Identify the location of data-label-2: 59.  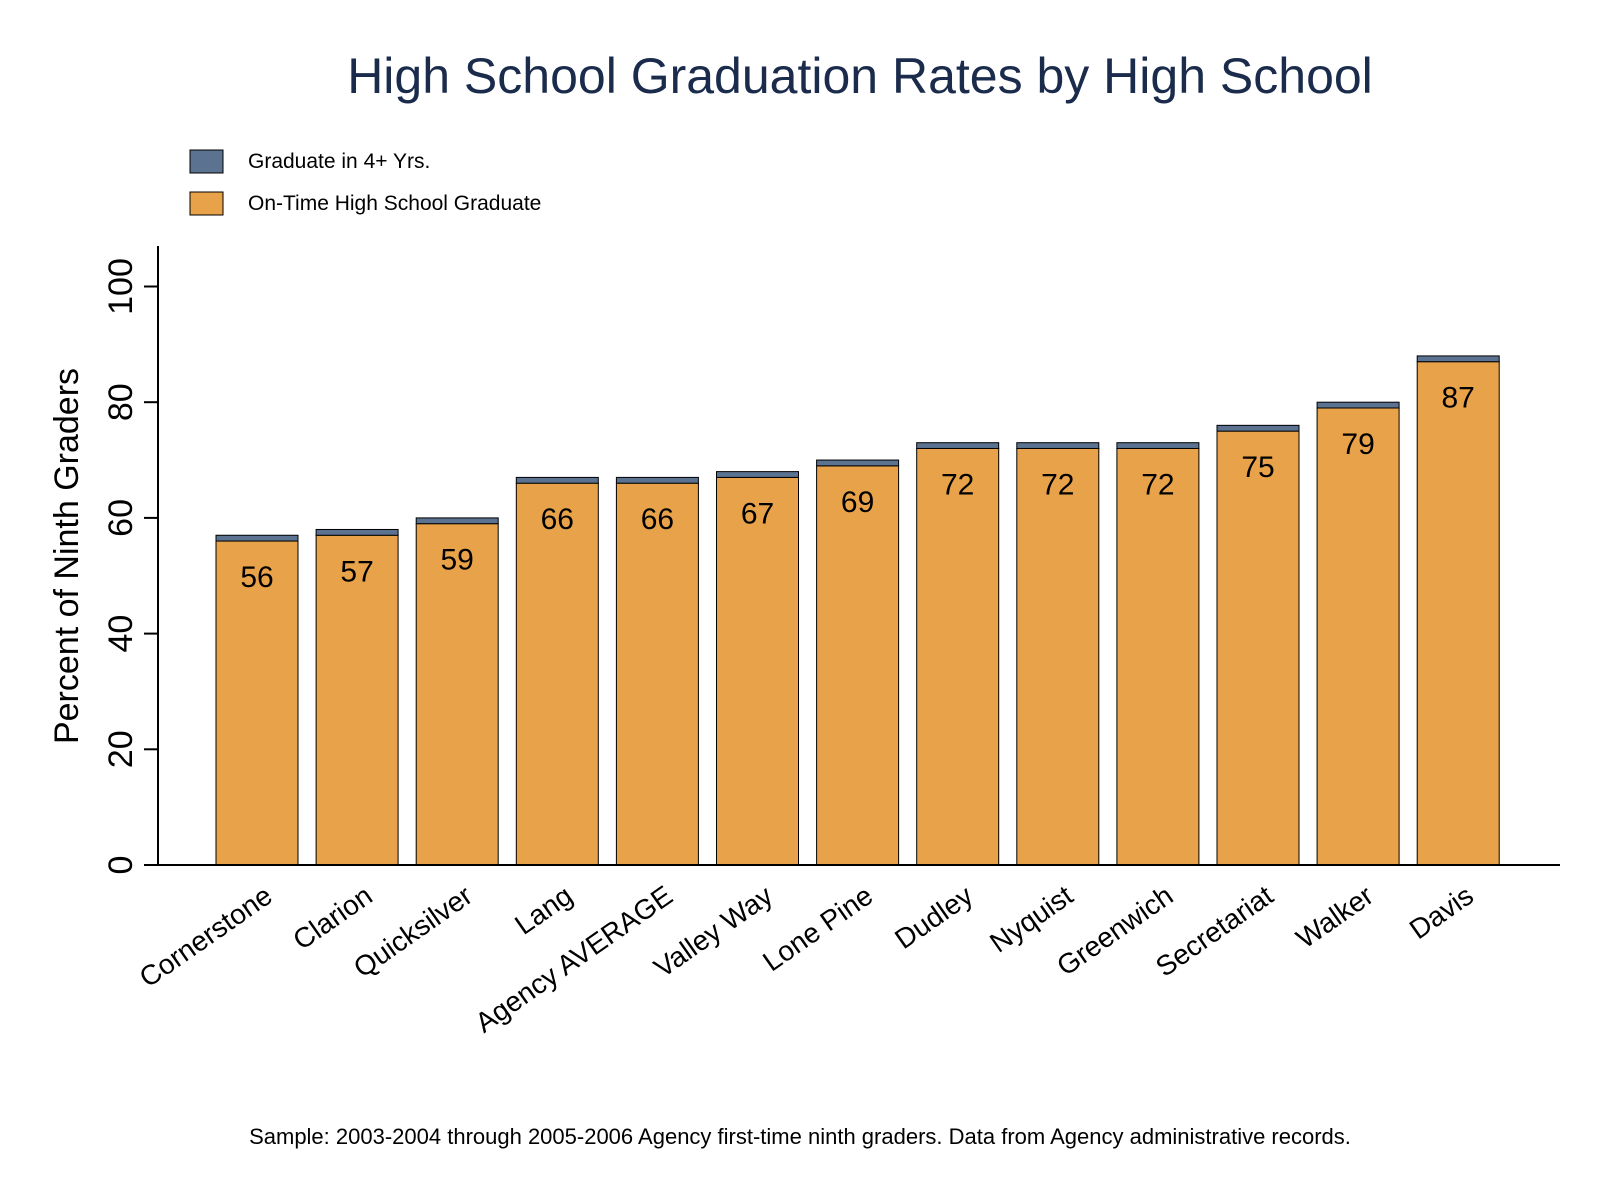
(457, 560).